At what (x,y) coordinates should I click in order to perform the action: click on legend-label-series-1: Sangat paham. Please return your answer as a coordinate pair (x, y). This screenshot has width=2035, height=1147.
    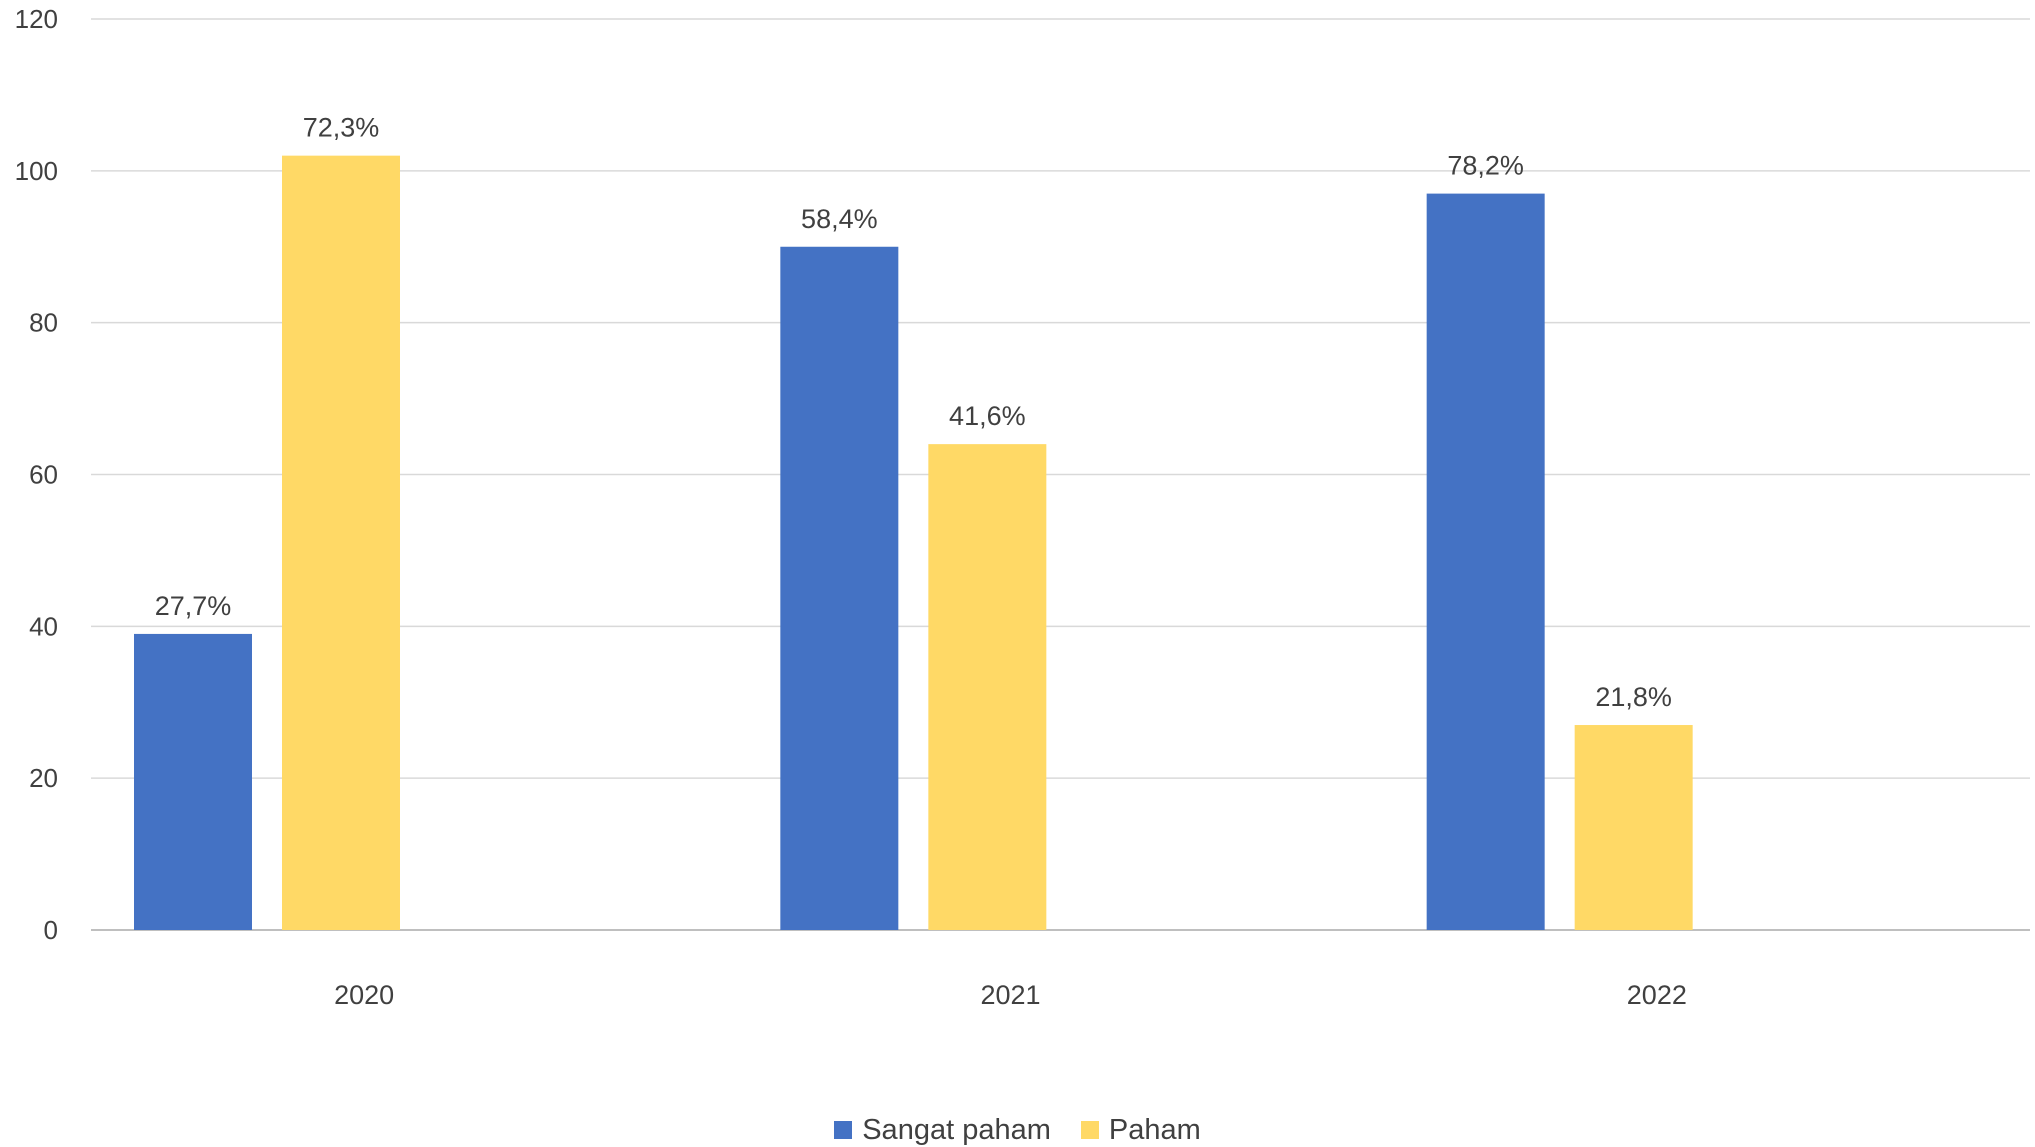
    Looking at the image, I should click on (956, 1129).